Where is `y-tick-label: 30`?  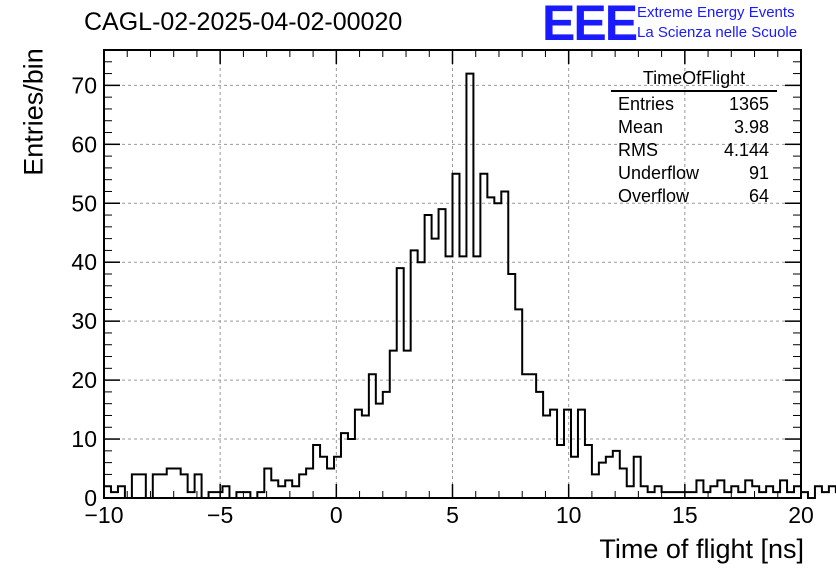
y-tick-label: 30 is located at coordinates (84, 321).